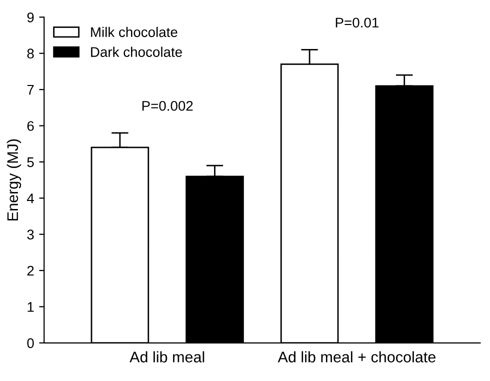 Image resolution: width=490 pixels, height=381 pixels. Describe the element at coordinates (30, 126) in the screenshot. I see `y-tick-label: 6` at that location.